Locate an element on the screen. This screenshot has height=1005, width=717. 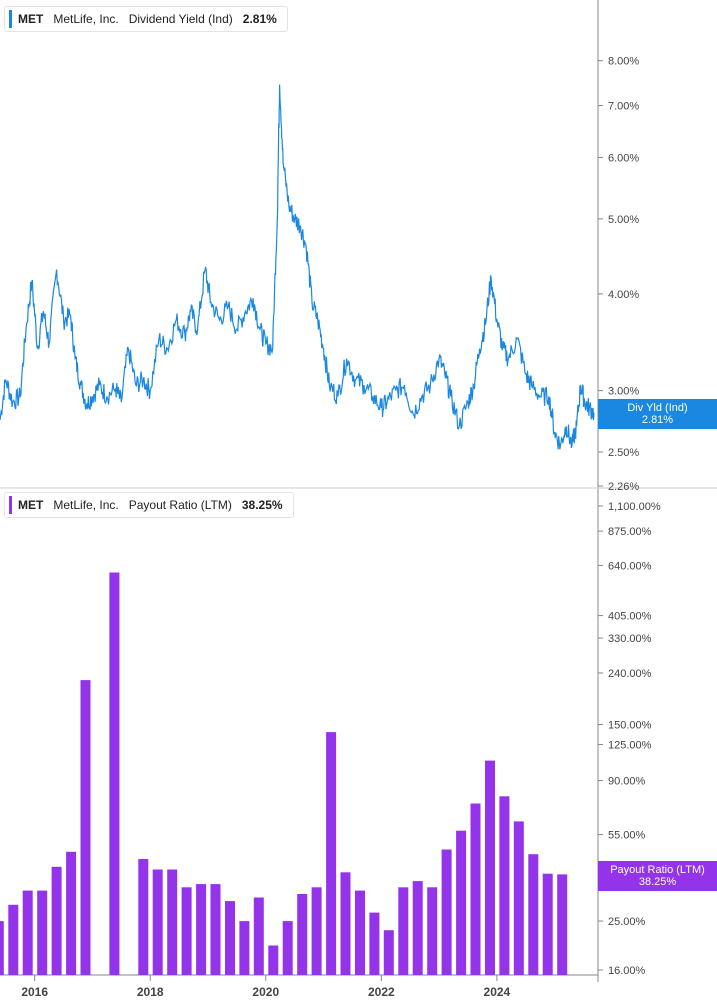
yield-legend-swatch is located at coordinates (10, 19).